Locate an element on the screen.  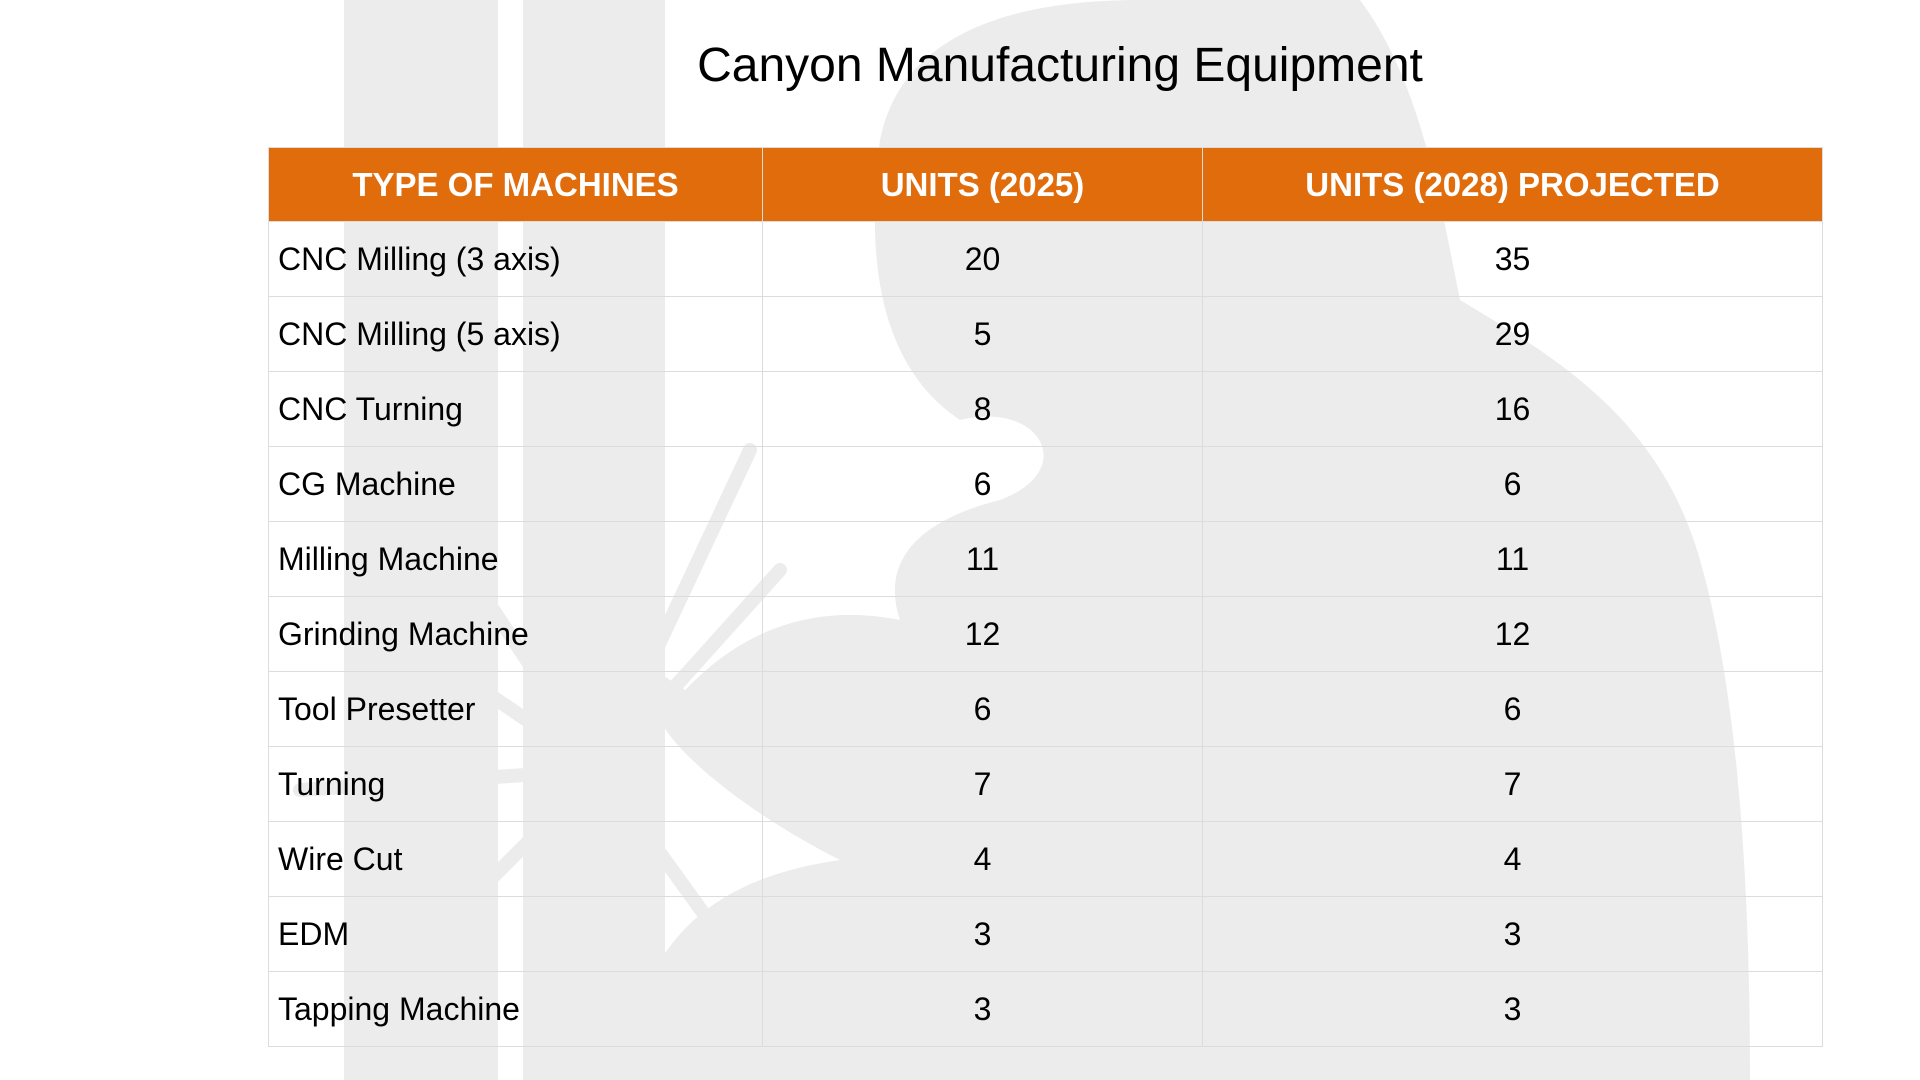
table-row: CNC Milling (3 axis) 20 35 is located at coordinates (1045, 259).